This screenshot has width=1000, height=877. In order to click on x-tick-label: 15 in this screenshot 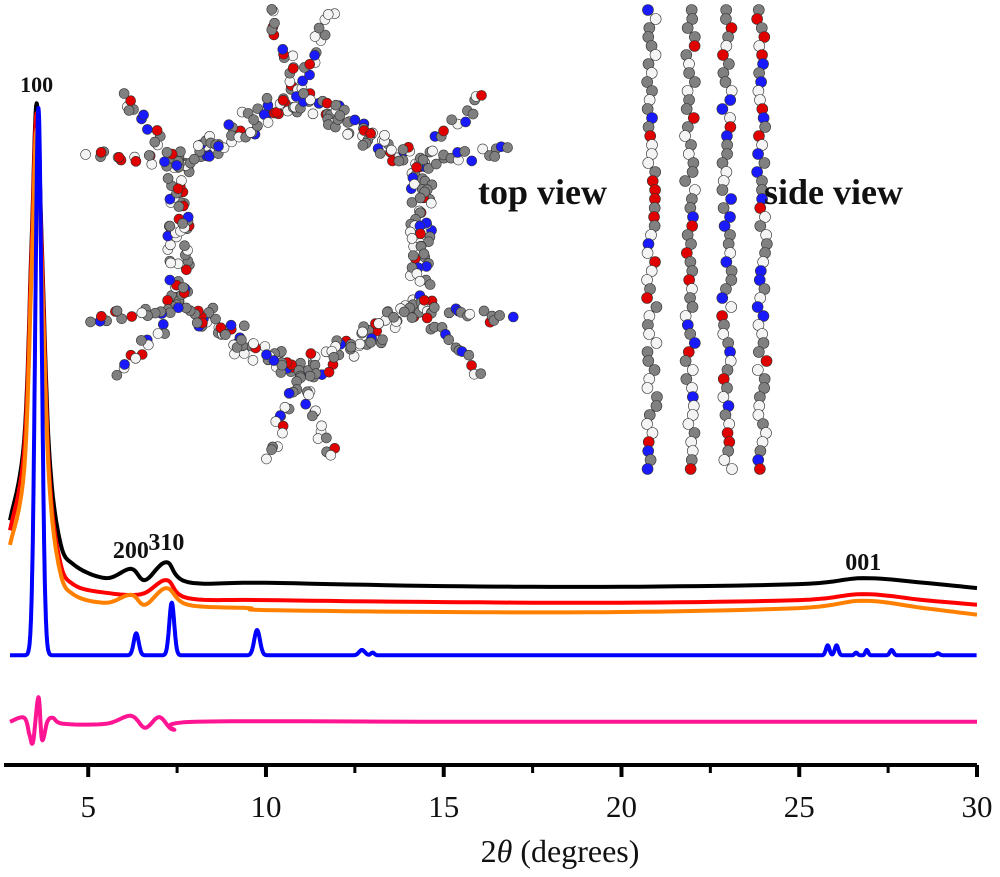, I will do `click(443, 806)`.